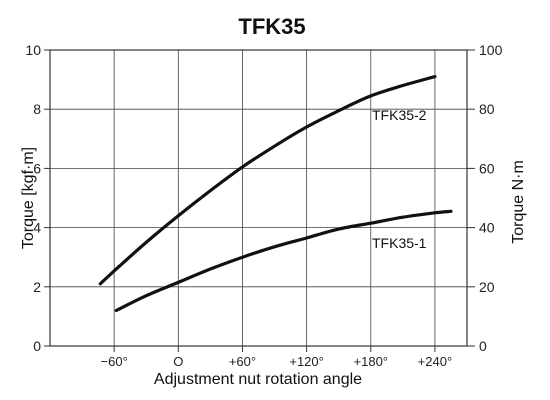 Image resolution: width=550 pixels, height=400 pixels. I want to click on right-y-tick-label: 0, so click(483, 346).